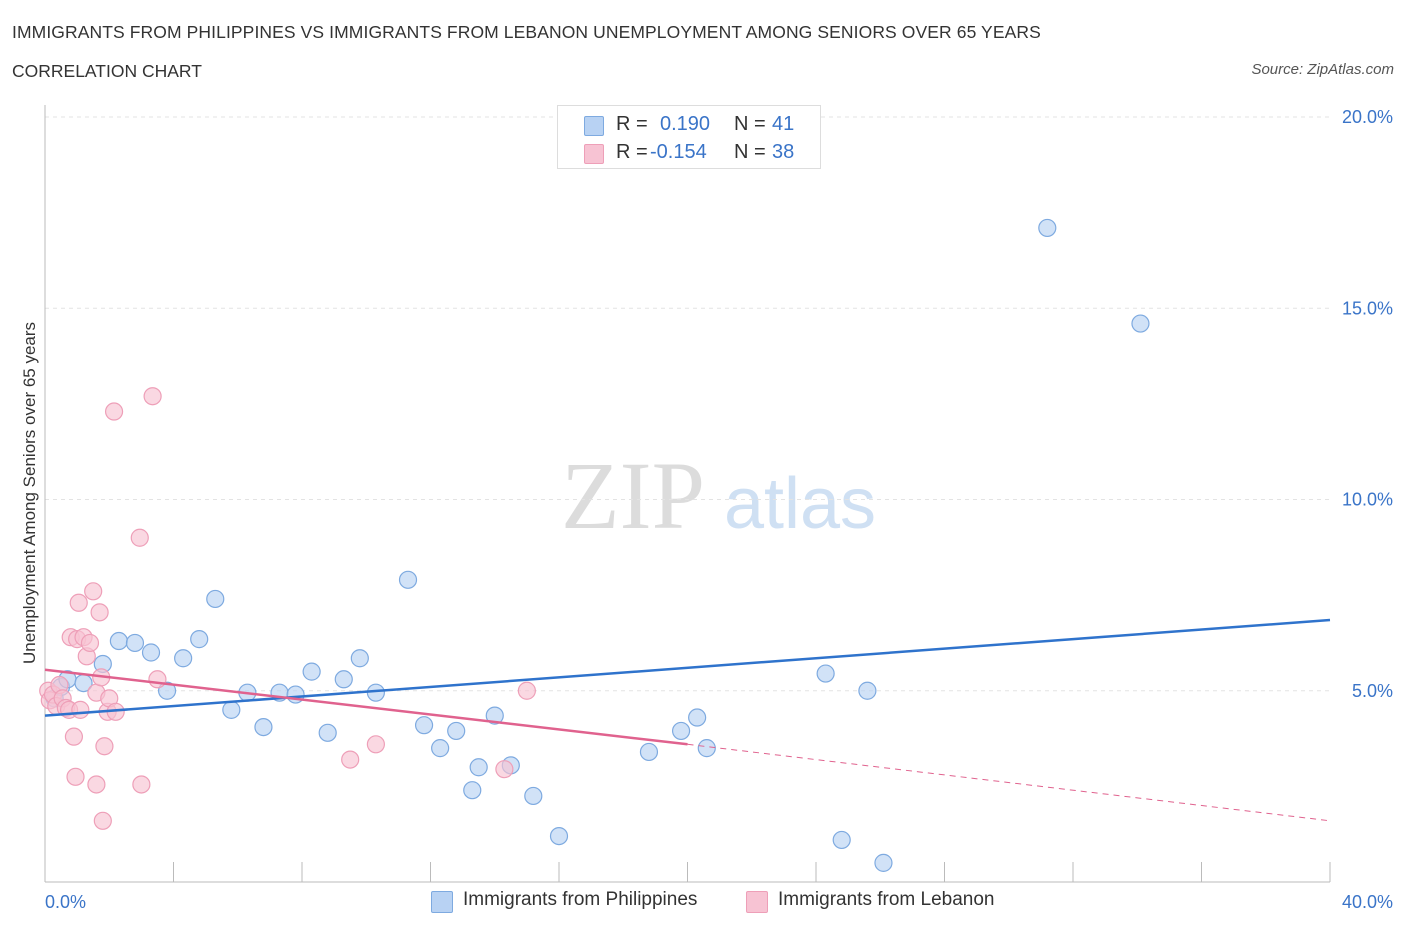 The height and width of the screenshot is (930, 1406). Describe the element at coordinates (1372, 691) in the screenshot. I see `y-tick-label: 5.0%` at that location.